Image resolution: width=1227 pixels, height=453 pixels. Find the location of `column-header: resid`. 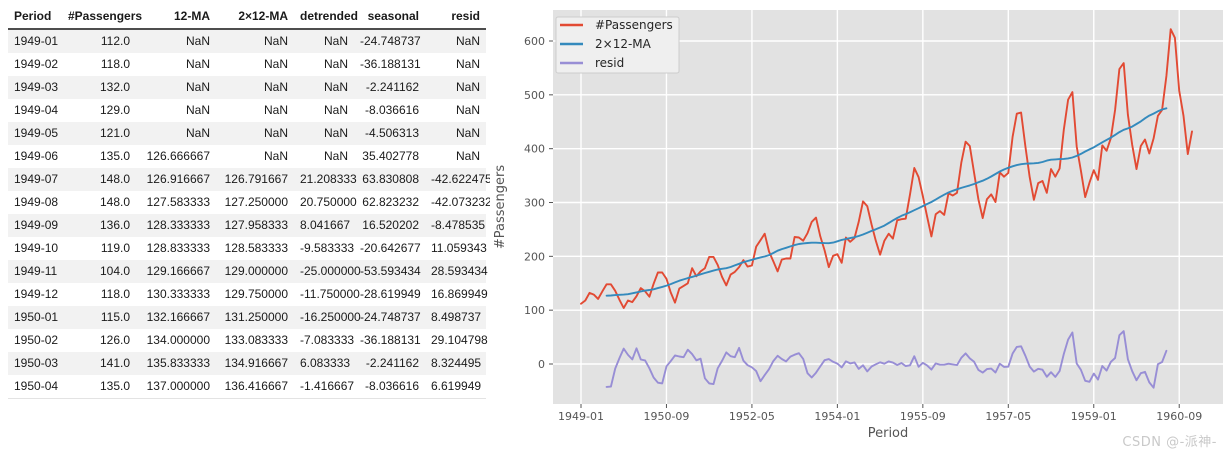

column-header: resid is located at coordinates (455, 17).